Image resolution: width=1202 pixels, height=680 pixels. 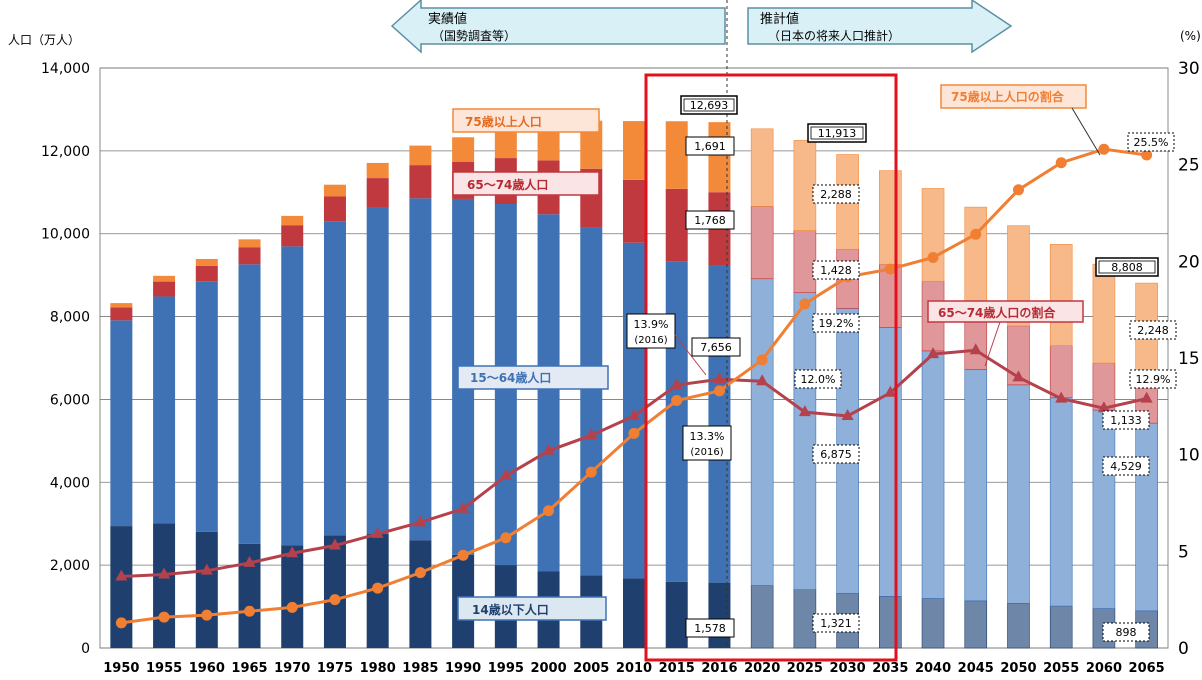 What do you see at coordinates (818, 379) in the screenshot?
I see `callout-r65-2030: 12.0%` at bounding box center [818, 379].